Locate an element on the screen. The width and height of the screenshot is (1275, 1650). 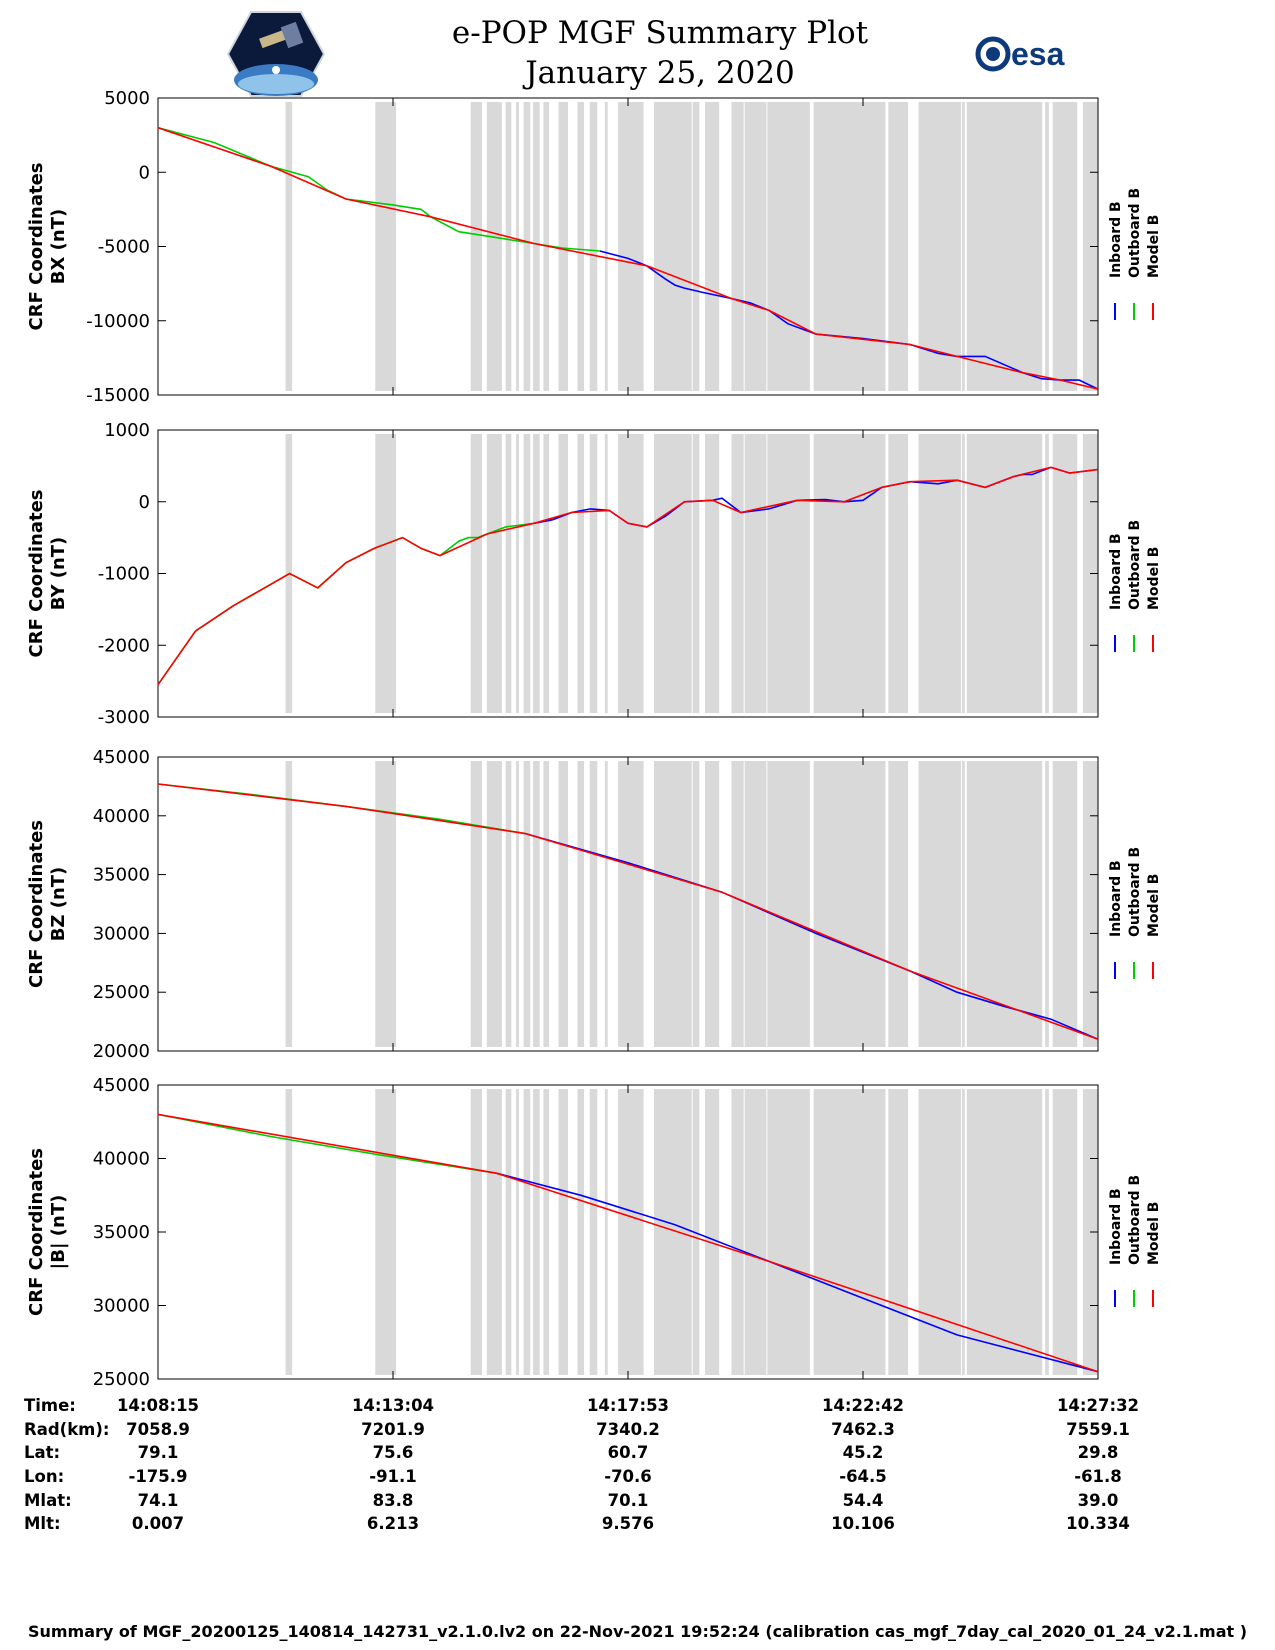
y-axis-label-line: |B| (nT) is located at coordinates (58, 1232).